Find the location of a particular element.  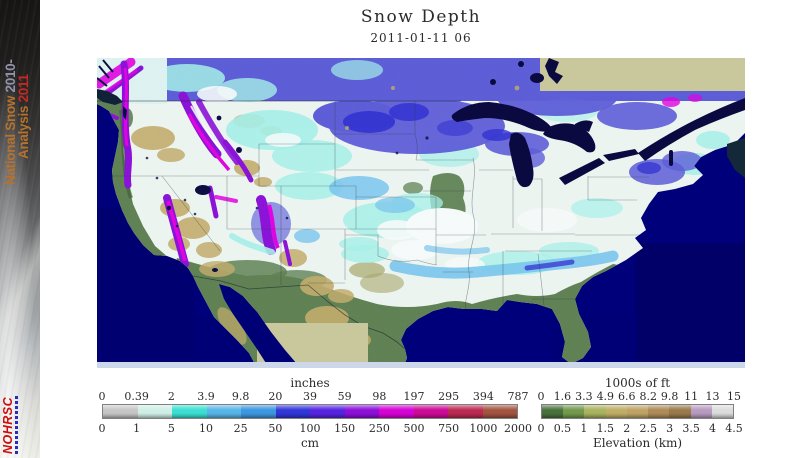

tick: 15 is located at coordinates (734, 396).